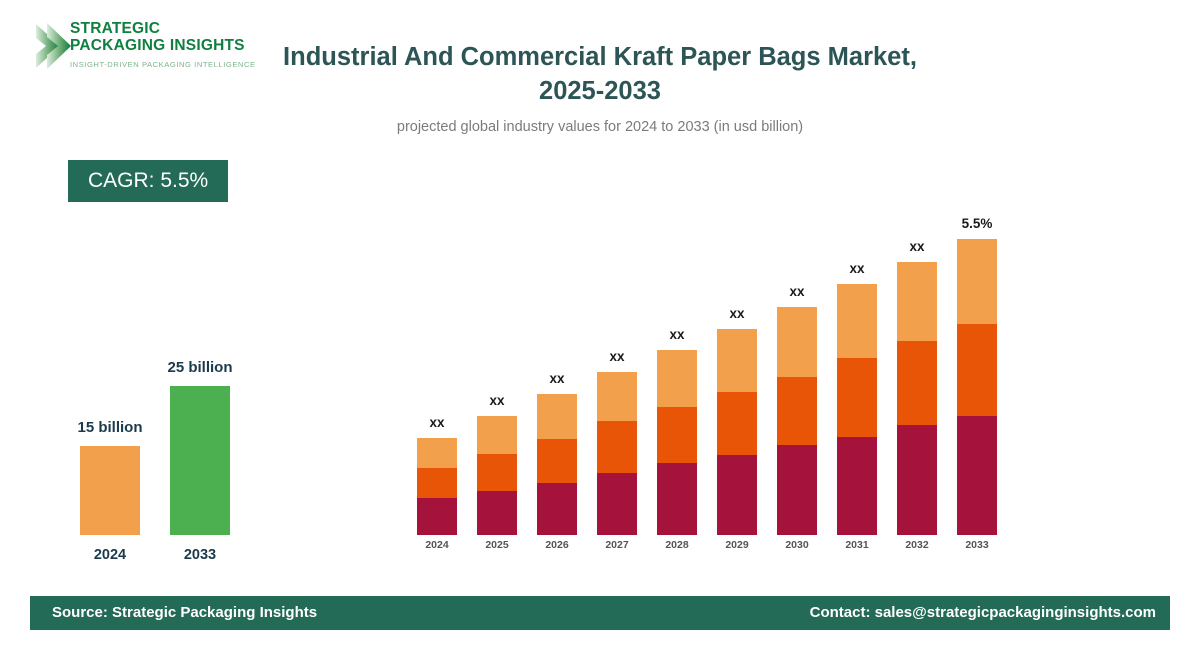 Image resolution: width=1200 pixels, height=650 pixels. Describe the element at coordinates (157, 45) in the screenshot. I see `logo-line-2: PACKAGING INSIGHTS` at that location.